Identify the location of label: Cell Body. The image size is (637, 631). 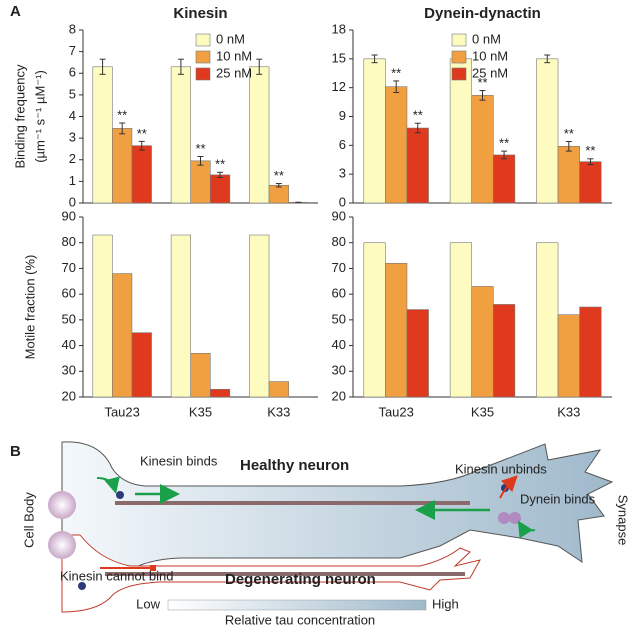
(28, 520).